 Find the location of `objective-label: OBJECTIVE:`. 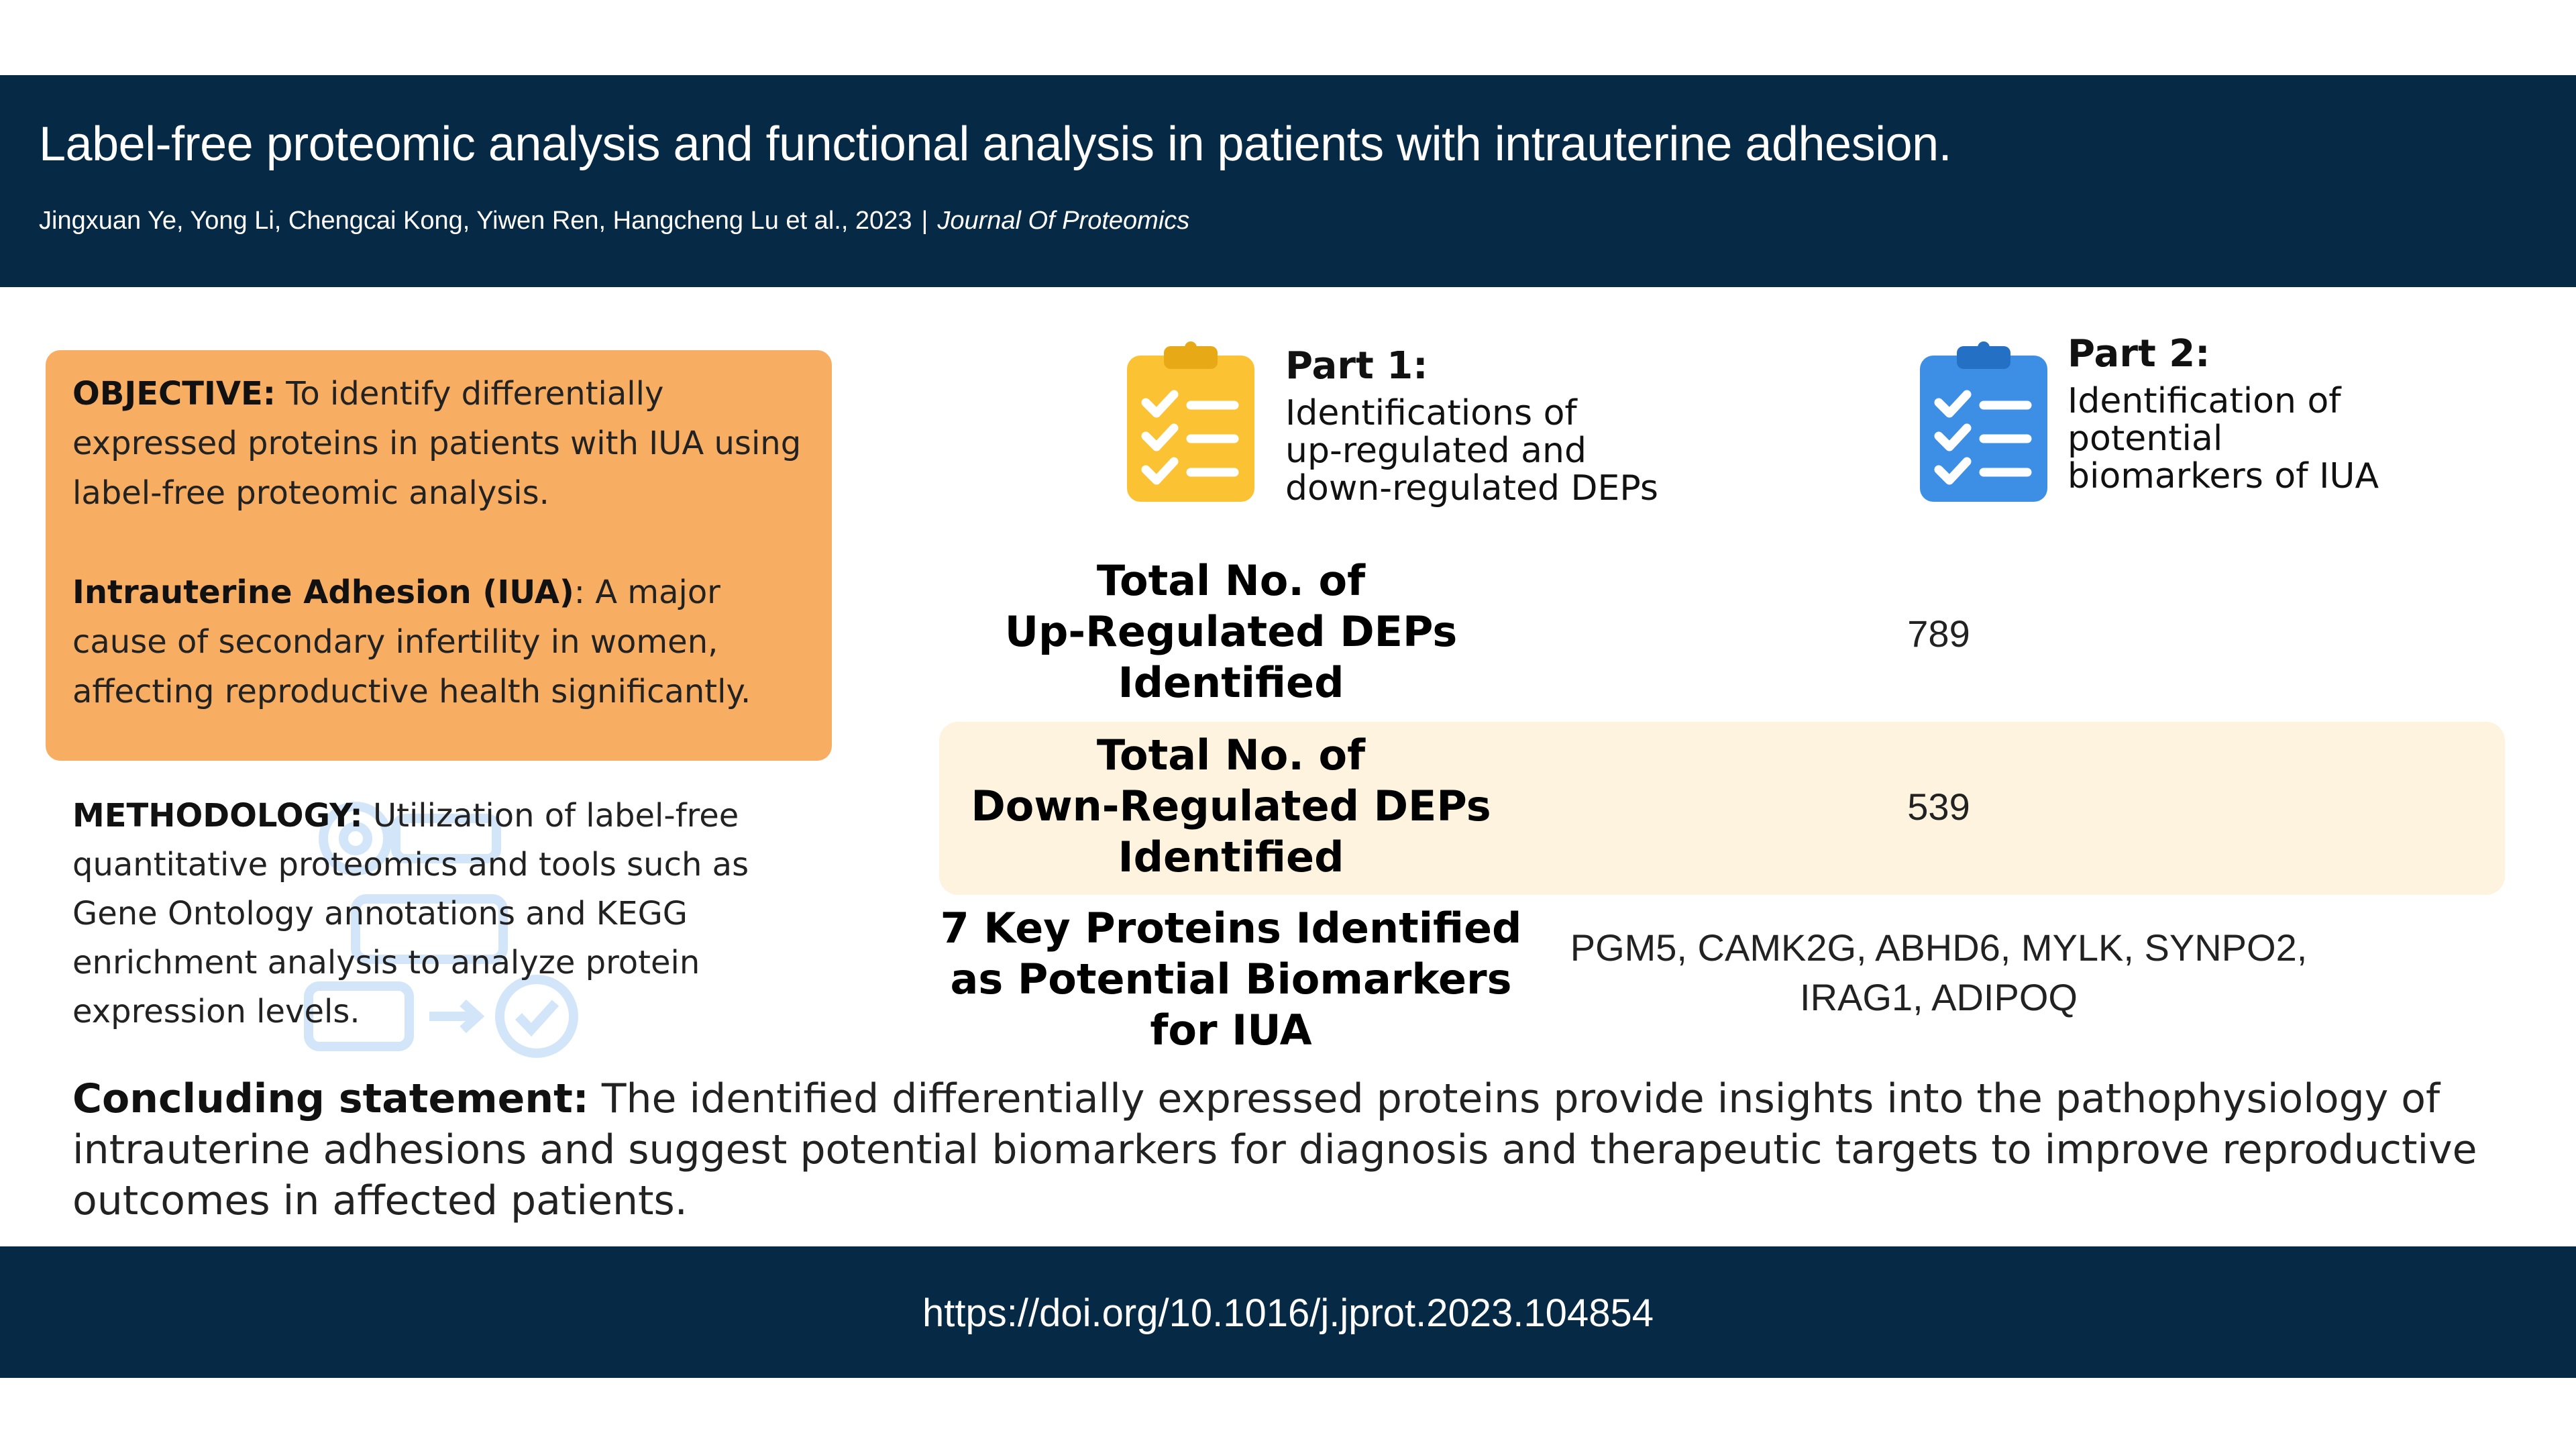

objective-label: OBJECTIVE: is located at coordinates (174, 394).